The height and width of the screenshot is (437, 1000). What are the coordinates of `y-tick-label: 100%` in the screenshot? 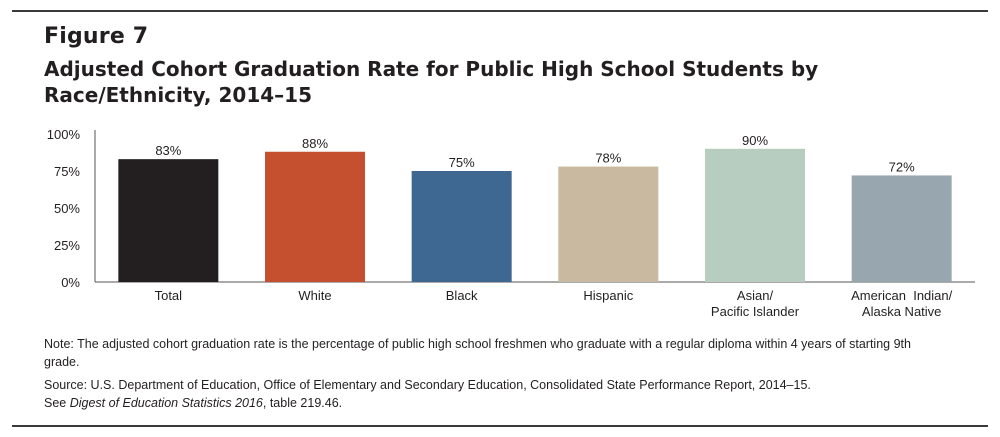 It's located at (64, 134).